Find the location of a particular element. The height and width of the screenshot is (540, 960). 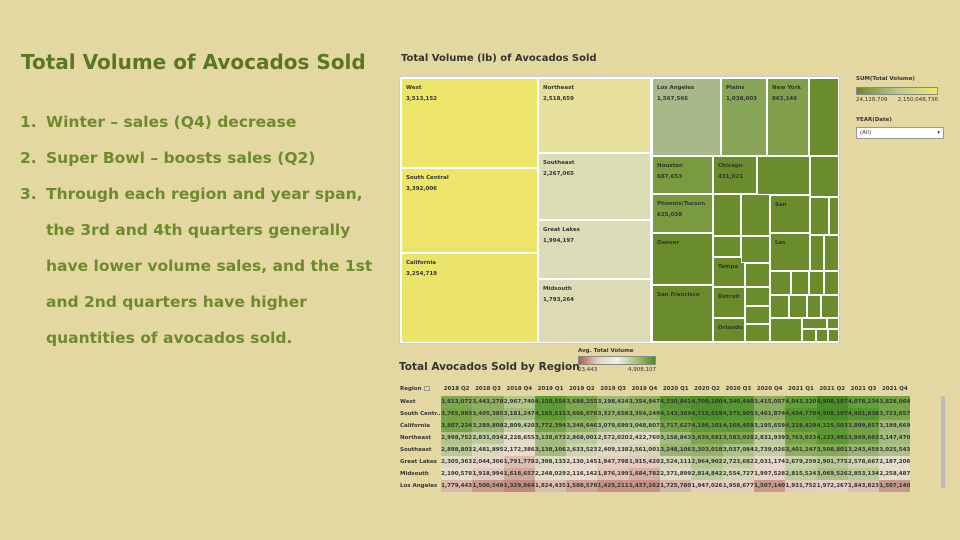

heatmap-cell: 4,401,838 is located at coordinates (863, 414).